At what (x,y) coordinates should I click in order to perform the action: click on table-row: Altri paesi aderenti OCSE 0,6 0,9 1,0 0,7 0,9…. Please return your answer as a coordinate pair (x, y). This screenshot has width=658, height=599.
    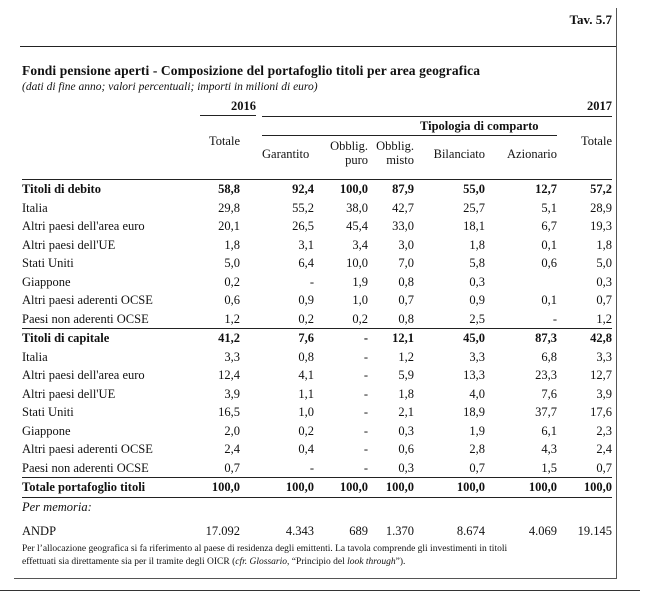
    Looking at the image, I should click on (317, 300).